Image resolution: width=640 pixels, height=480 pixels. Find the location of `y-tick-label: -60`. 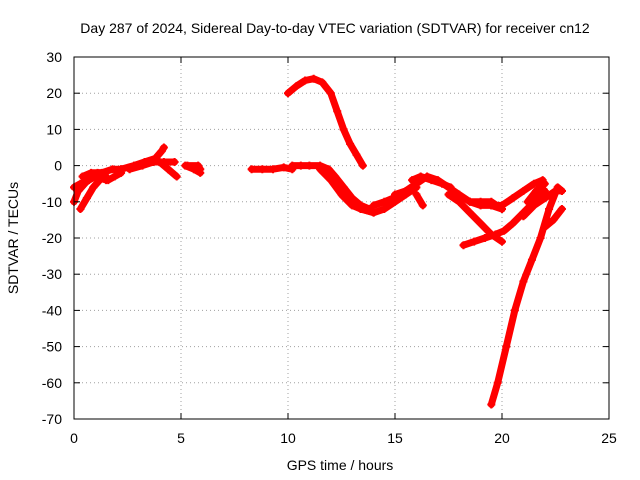

y-tick-label: -60 is located at coordinates (52, 383).